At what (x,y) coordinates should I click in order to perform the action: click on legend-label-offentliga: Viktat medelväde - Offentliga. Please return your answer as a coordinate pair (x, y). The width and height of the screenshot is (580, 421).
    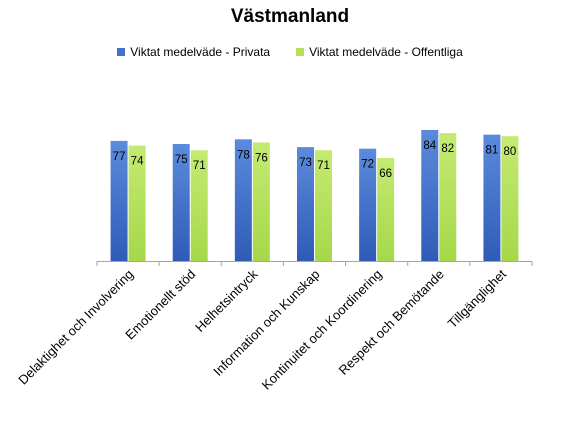
    Looking at the image, I should click on (386, 52).